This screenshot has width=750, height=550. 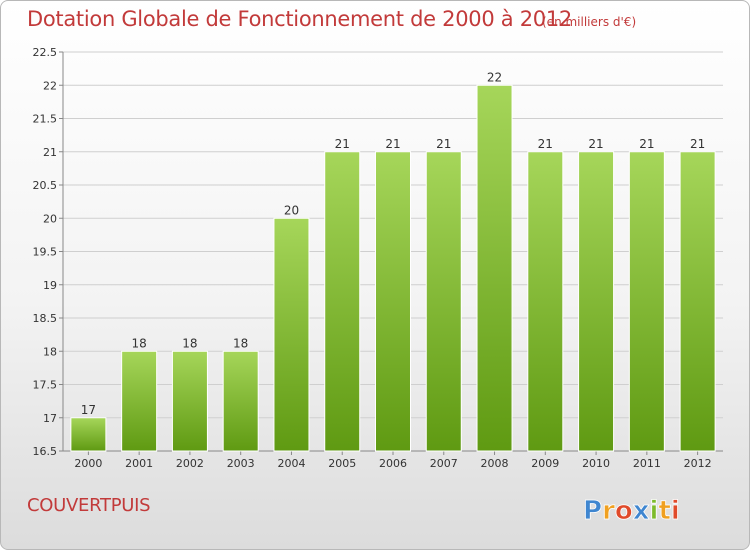 What do you see at coordinates (45, 318) in the screenshot?
I see `y-tick-label: 18.5` at bounding box center [45, 318].